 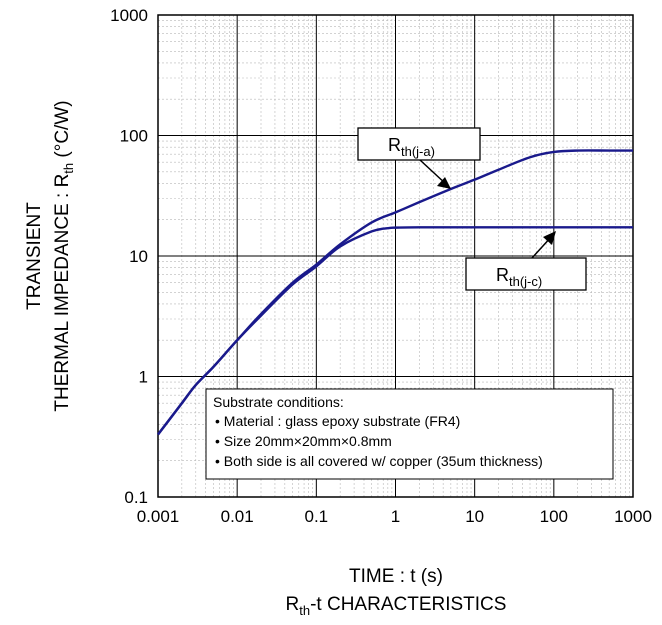 I want to click on y-tick-label: 0.1, so click(x=136, y=497).